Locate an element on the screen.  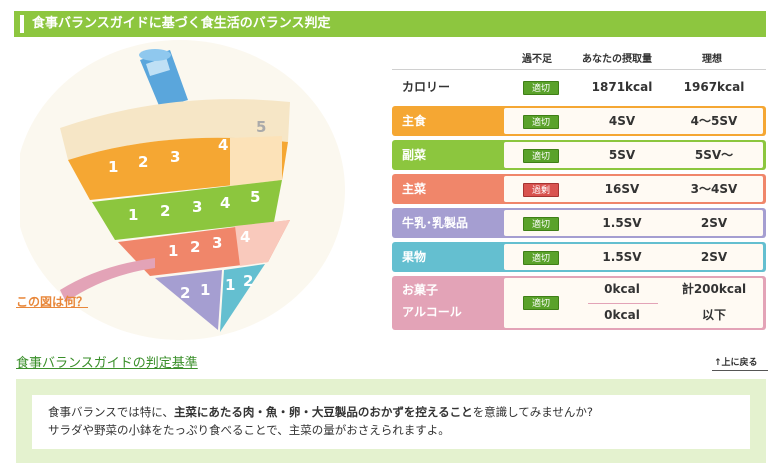
header-bar: 食事バランスガイドに基づく食生活のバランス判定 is located at coordinates (390, 24).